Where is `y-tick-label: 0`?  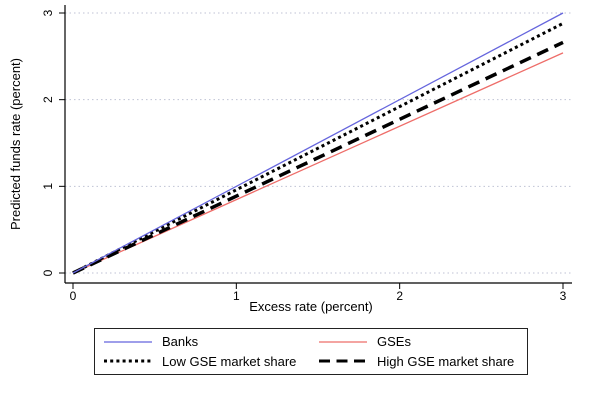 y-tick-label: 0 is located at coordinates (48, 272).